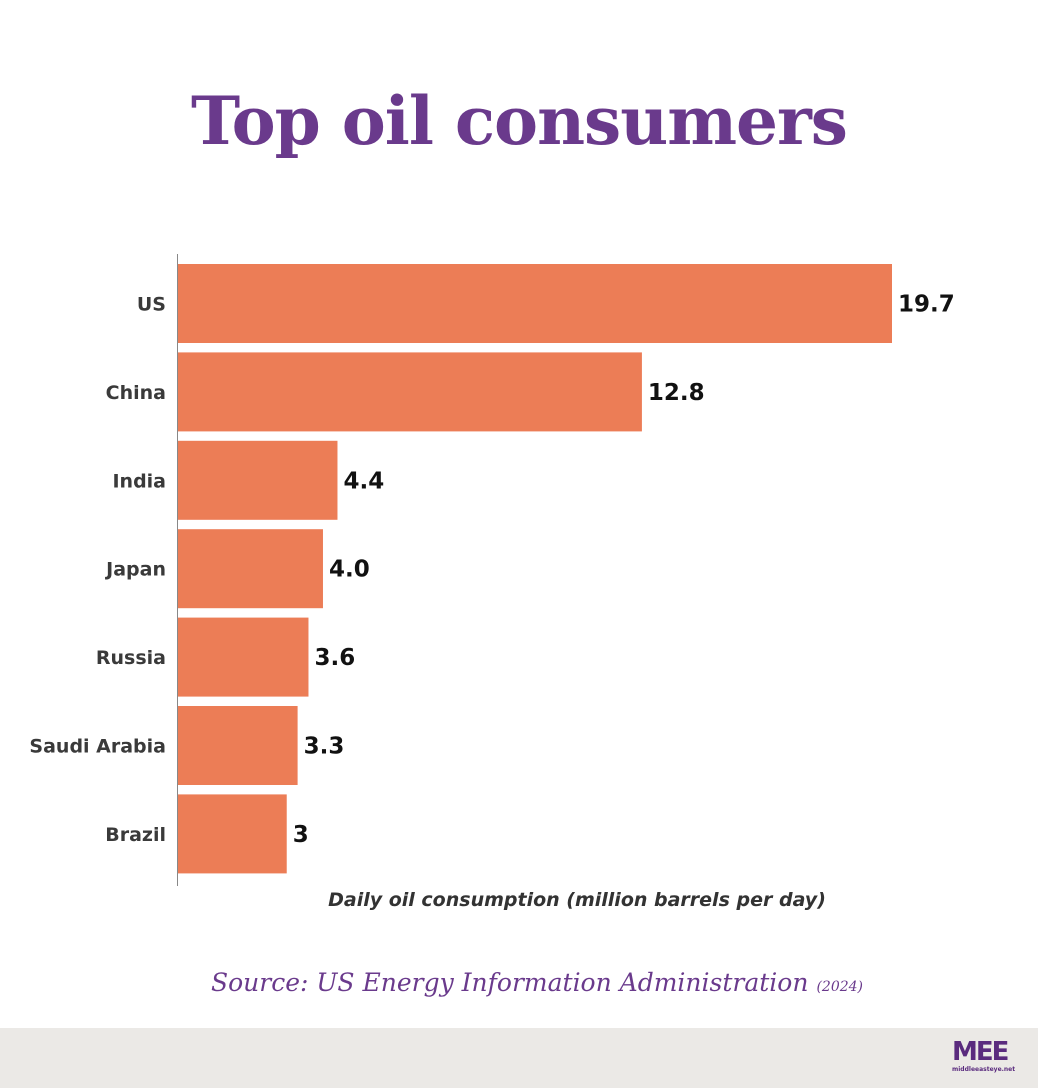 The image size is (1038, 1088). What do you see at coordinates (519, 121) in the screenshot?
I see `chart-title: Top oil consumers` at bounding box center [519, 121].